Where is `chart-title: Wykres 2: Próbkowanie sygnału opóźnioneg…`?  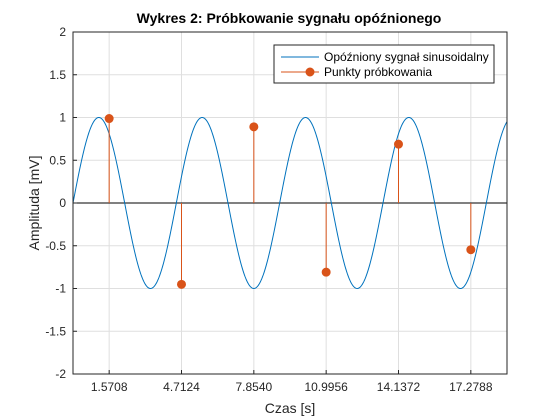
chart-title: Wykres 2: Próbkowanie sygnału opóźnioneg… is located at coordinates (289, 18).